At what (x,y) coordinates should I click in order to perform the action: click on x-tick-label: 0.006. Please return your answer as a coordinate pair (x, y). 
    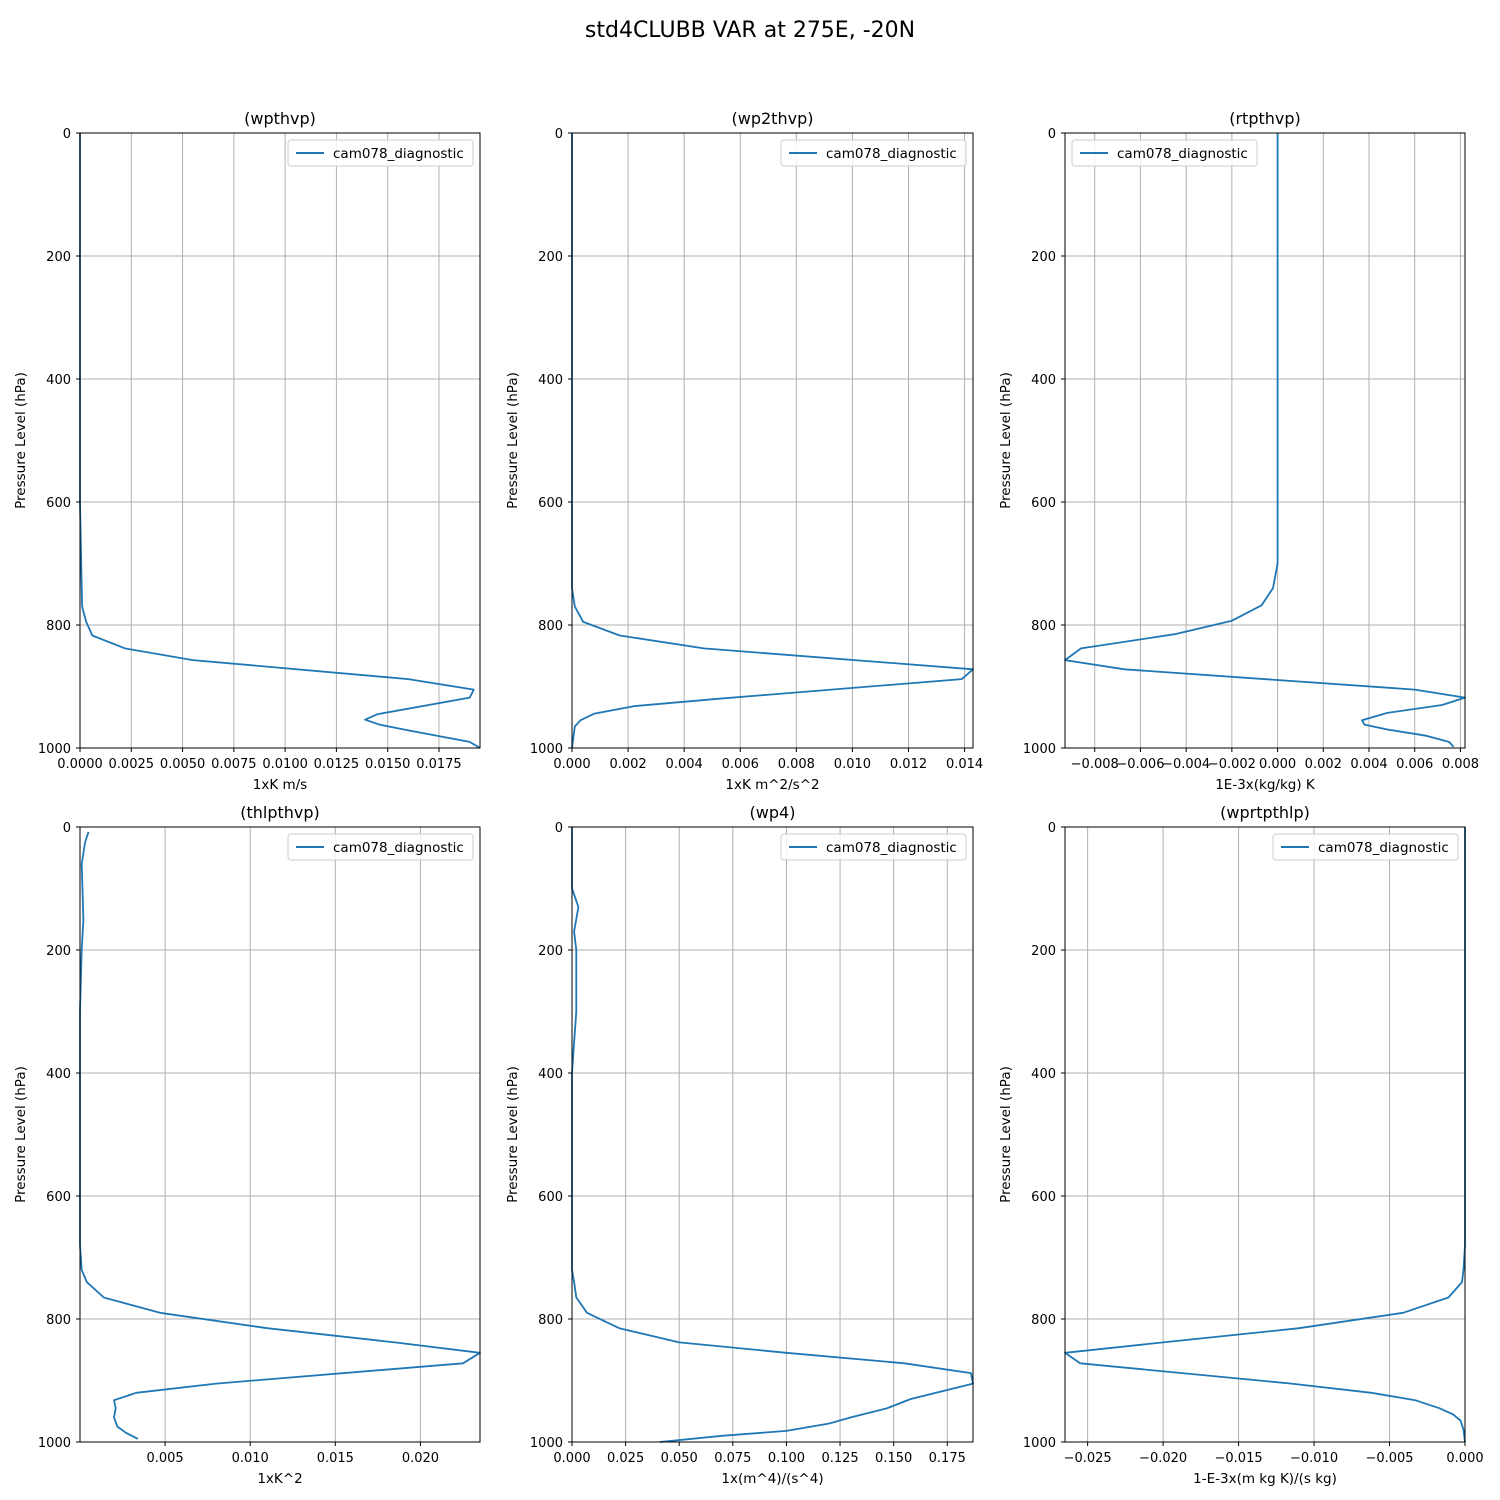
    Looking at the image, I should click on (1414, 764).